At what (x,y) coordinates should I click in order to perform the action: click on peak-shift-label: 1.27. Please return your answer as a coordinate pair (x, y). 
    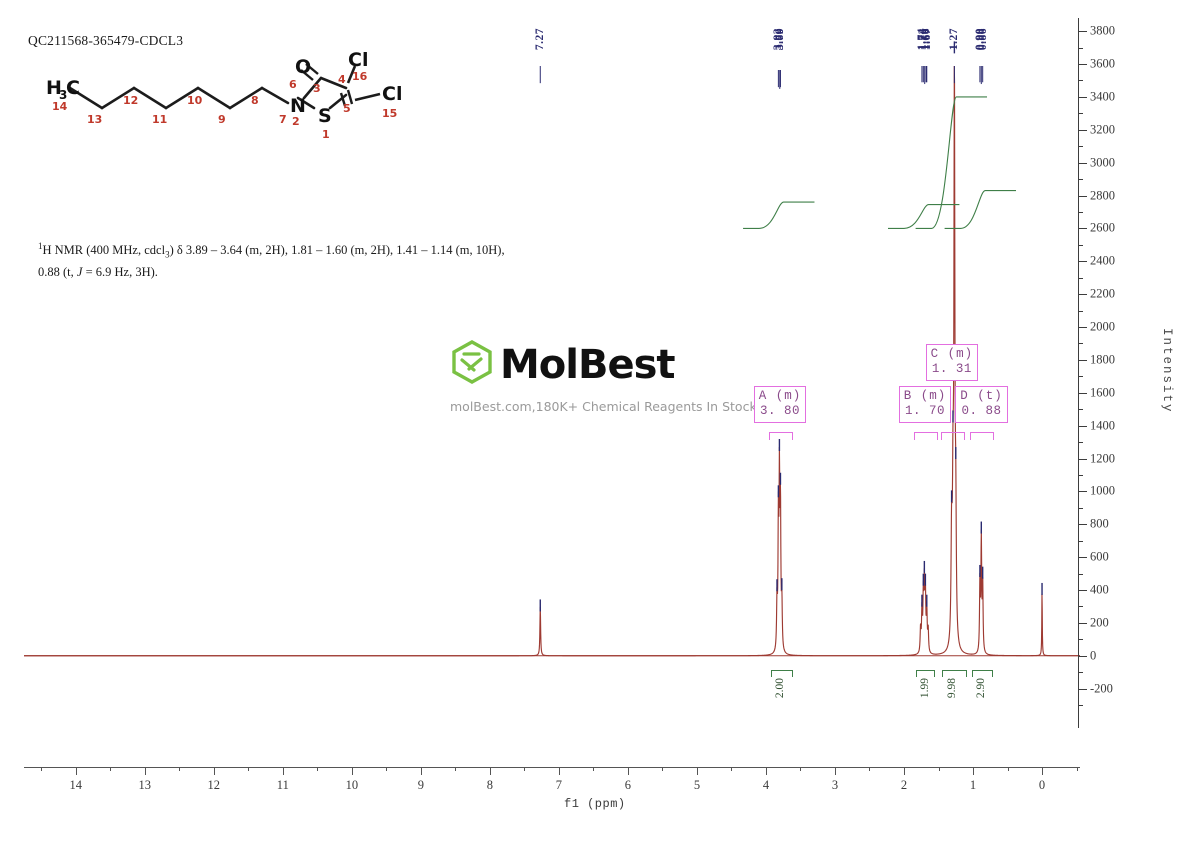
    Looking at the image, I should click on (954, 39).